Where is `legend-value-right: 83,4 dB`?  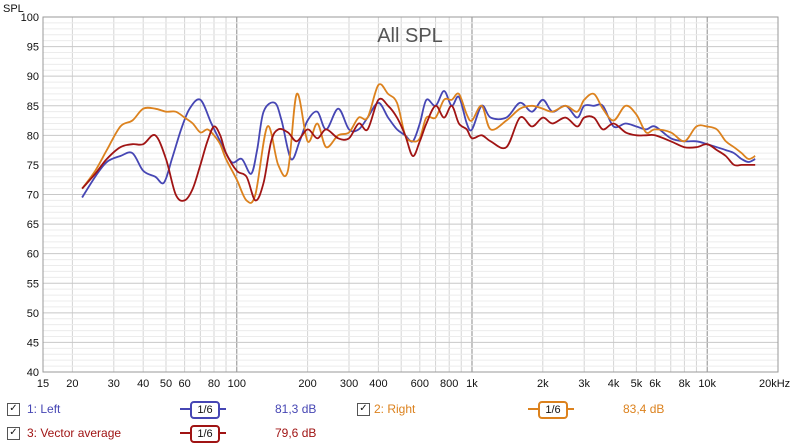
legend-value-right: 83,4 dB is located at coordinates (644, 409).